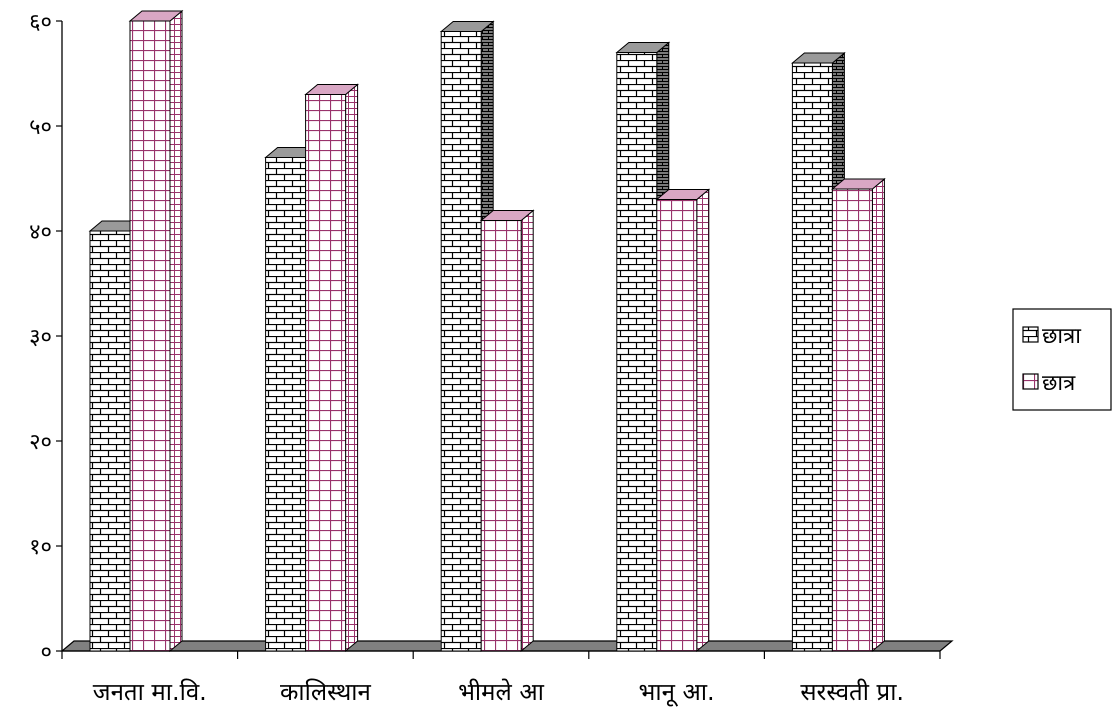  Describe the element at coordinates (40, 22) in the screenshot. I see `y-tick-label: ६०` at that location.